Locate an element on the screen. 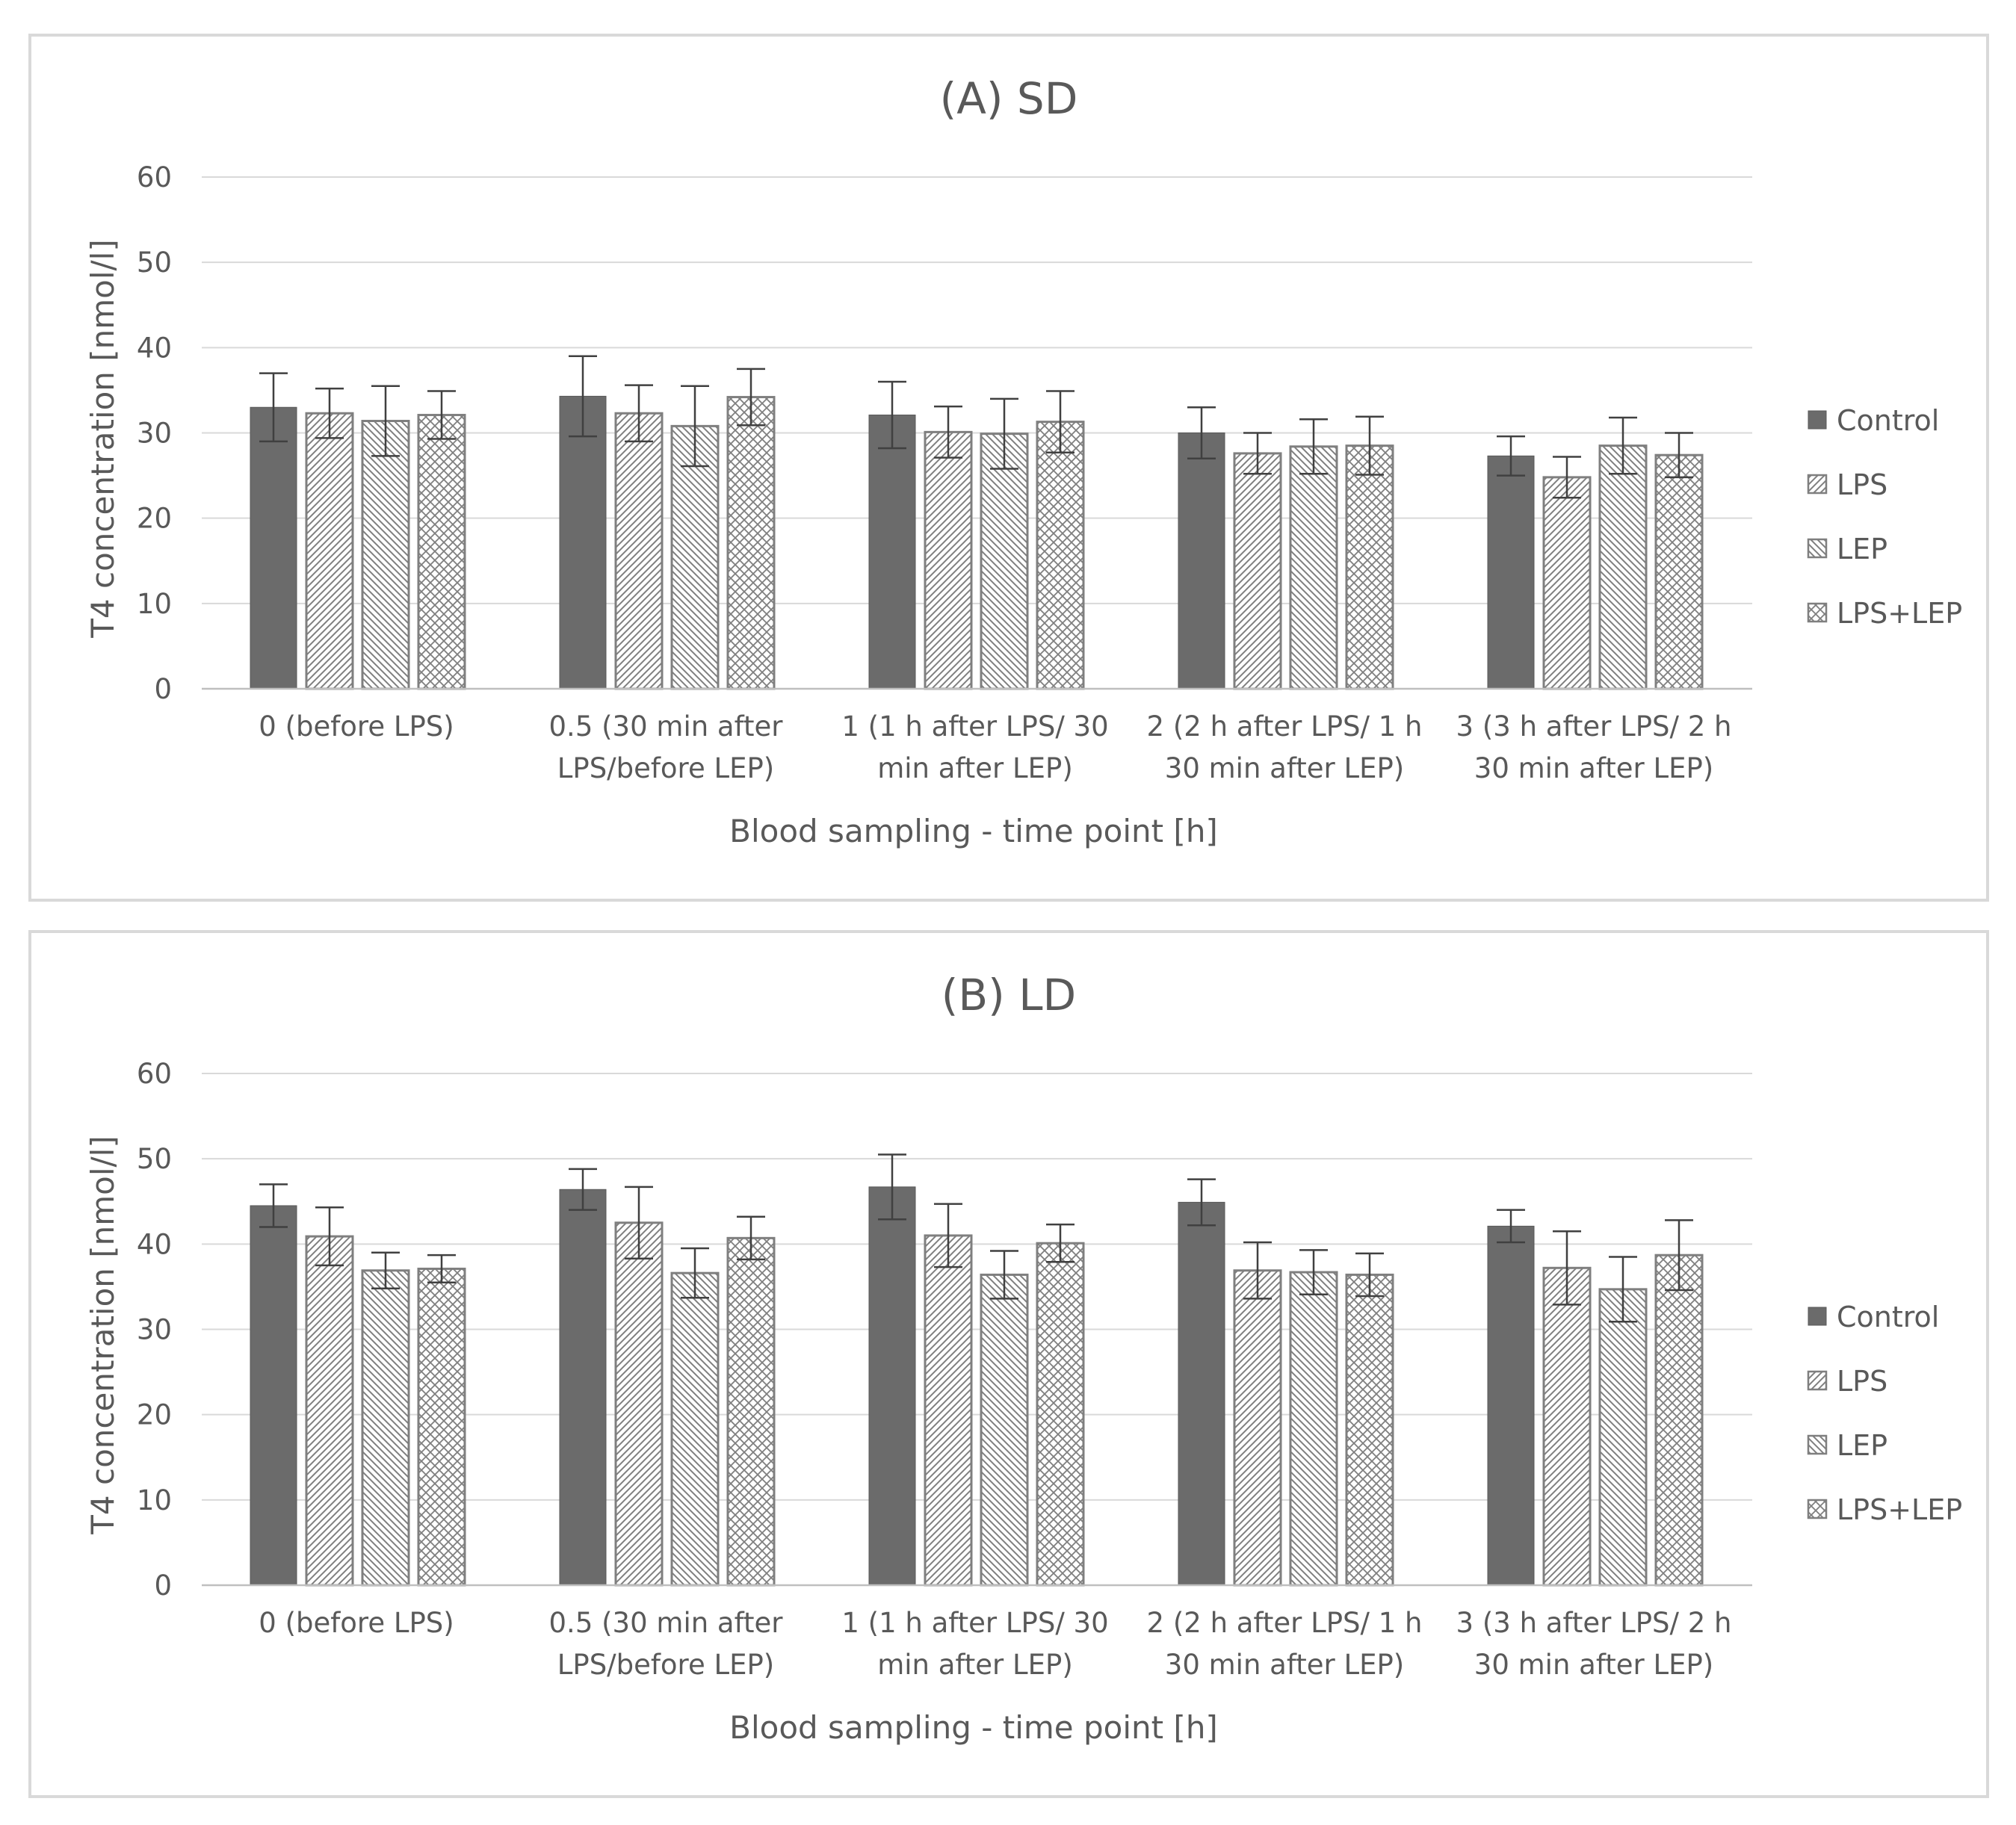 Image resolution: width=2016 pixels, height=1825 pixels. bars is located at coordinates (977, 522).